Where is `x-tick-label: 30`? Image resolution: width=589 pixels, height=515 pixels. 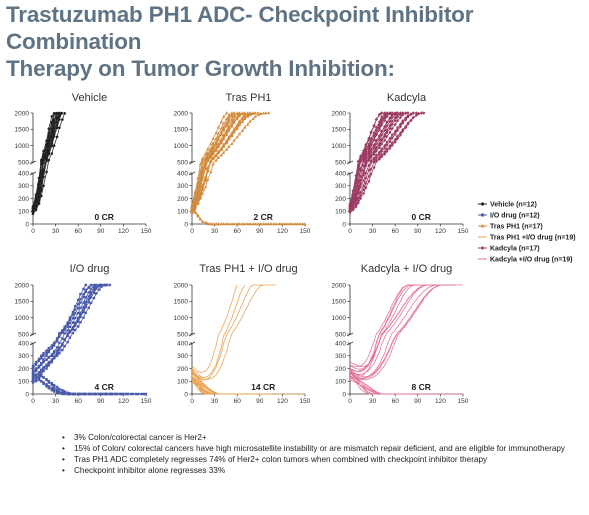 x-tick-label: 30 is located at coordinates (56, 401).